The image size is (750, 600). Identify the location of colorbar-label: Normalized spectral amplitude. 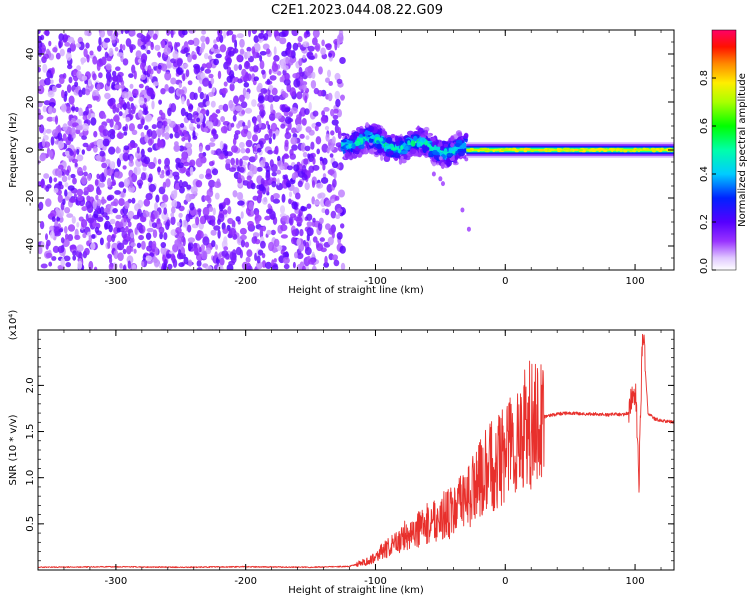
(742, 150).